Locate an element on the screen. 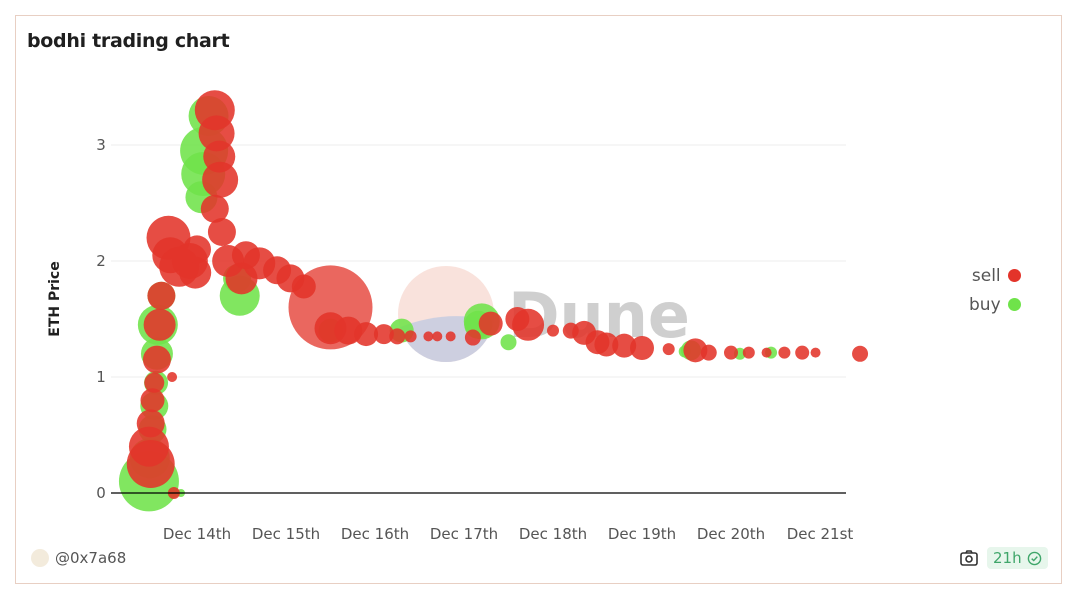  legend: sell buy is located at coordinates (995, 290).